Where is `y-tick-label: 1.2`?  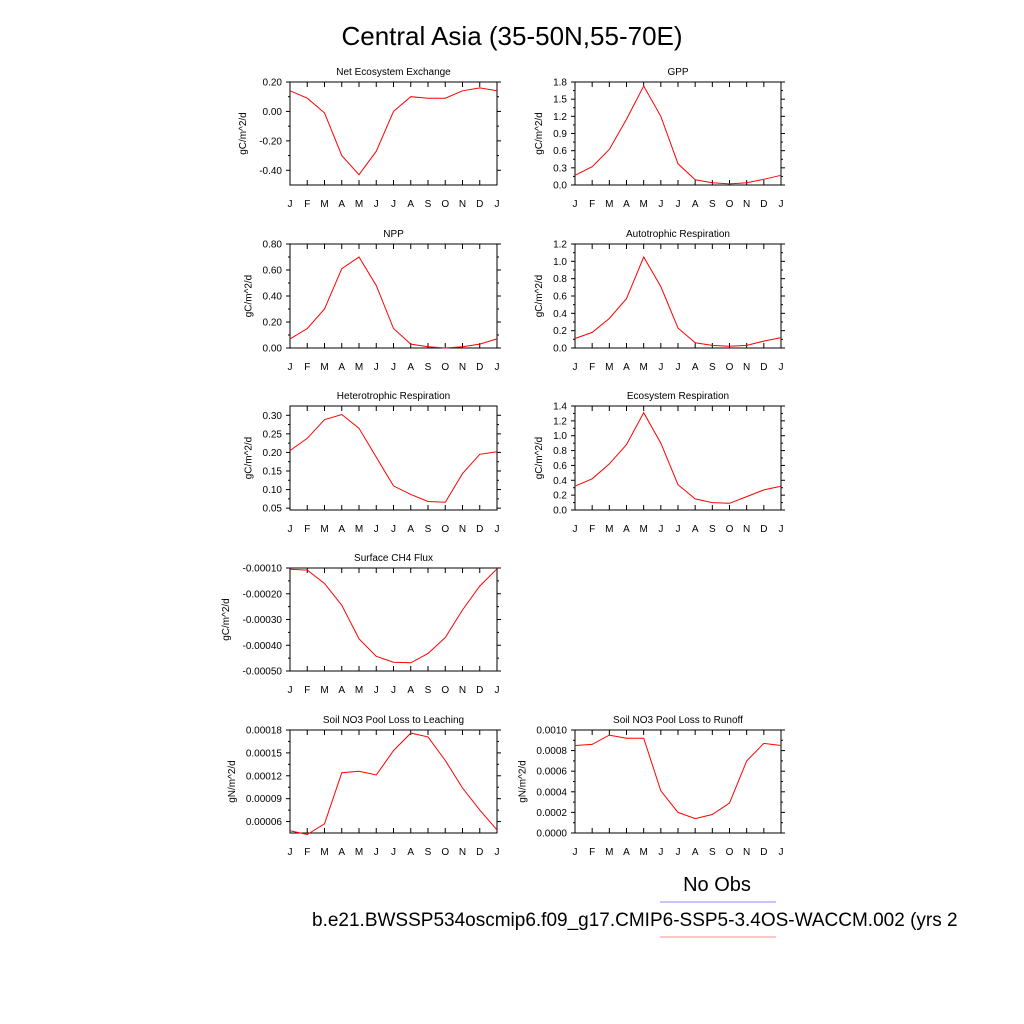
y-tick-label: 1.2 is located at coordinates (560, 245).